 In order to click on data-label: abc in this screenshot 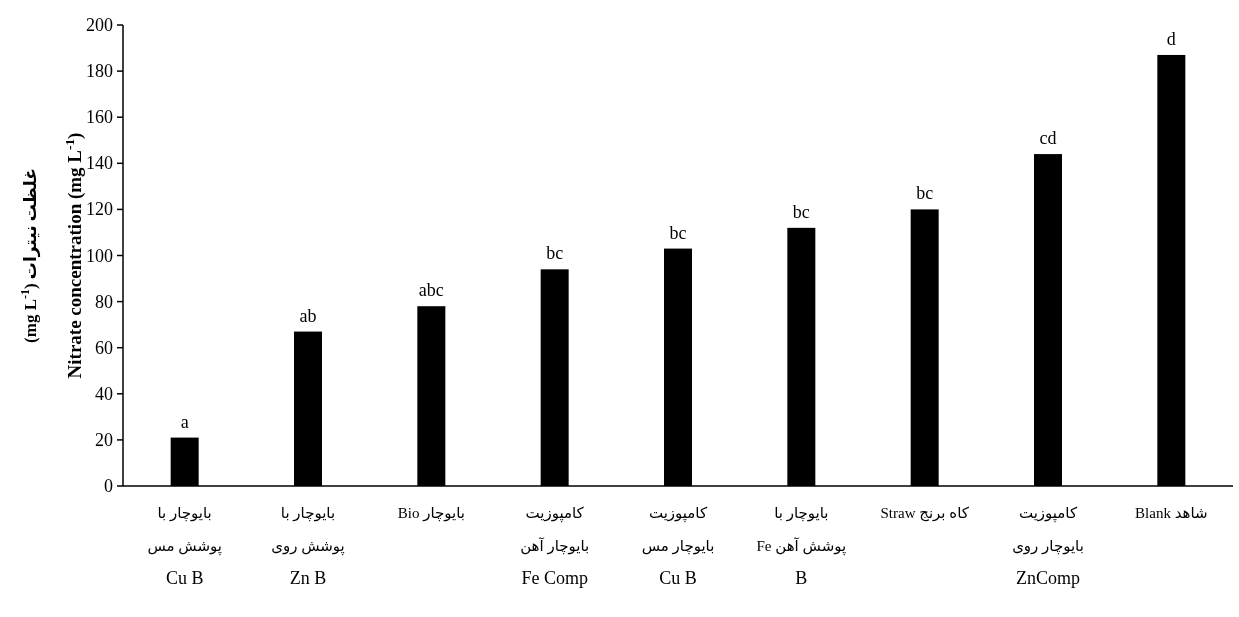, I will do `click(431, 290)`.